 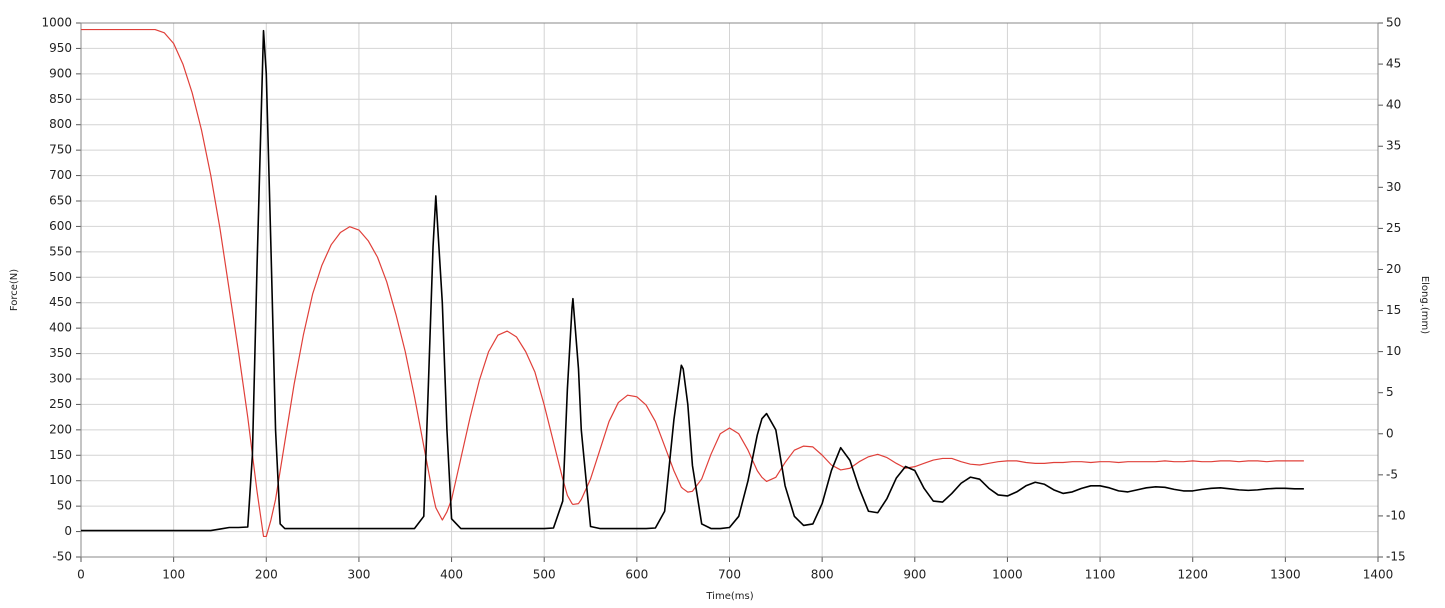 I want to click on x-tick-label: 1400, so click(x=1378, y=575).